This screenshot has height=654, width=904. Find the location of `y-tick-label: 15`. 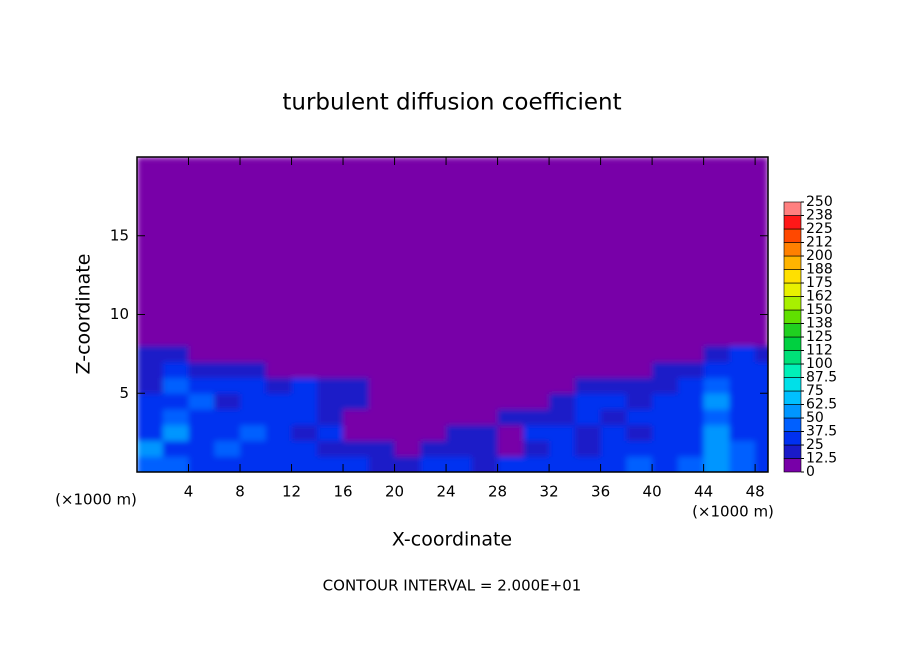

y-tick-label: 15 is located at coordinates (119, 235).